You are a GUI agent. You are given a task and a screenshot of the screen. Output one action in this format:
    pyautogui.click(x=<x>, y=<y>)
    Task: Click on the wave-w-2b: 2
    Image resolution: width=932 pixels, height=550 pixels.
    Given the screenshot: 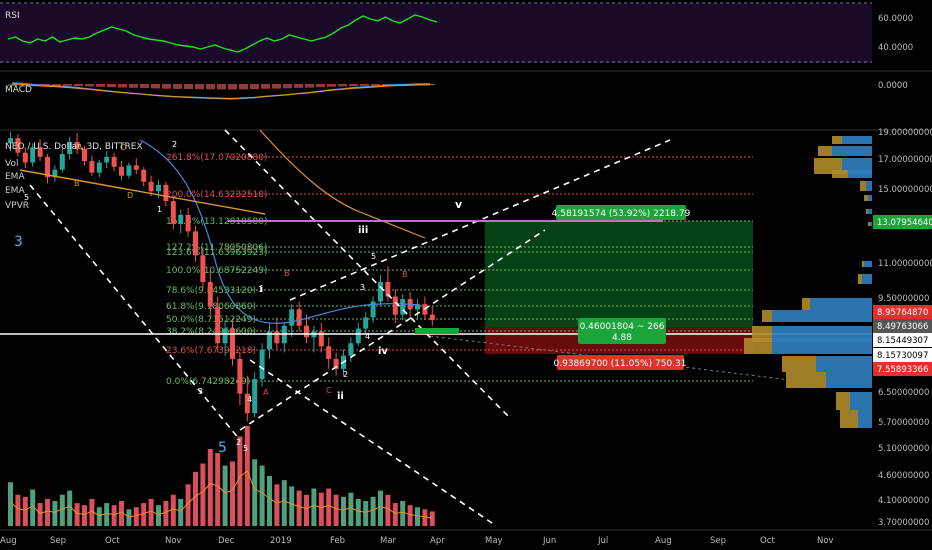 What is the action you would take?
    pyautogui.click(x=238, y=442)
    